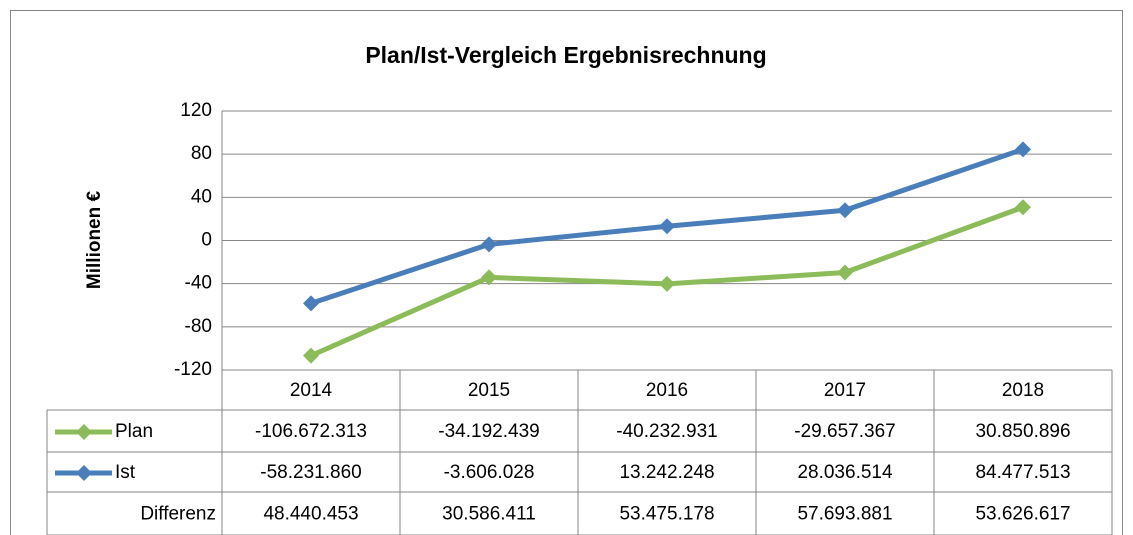  I want to click on y-tick-label: 80, so click(201, 153).